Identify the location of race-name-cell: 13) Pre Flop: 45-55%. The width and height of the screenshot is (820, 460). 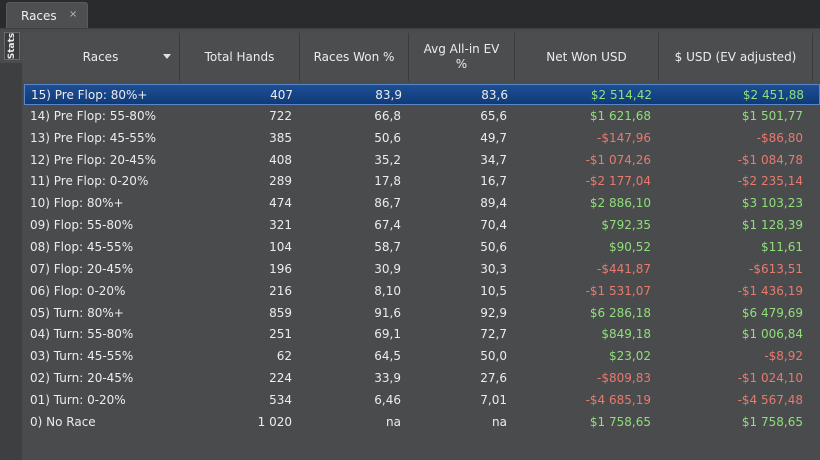
(93, 137).